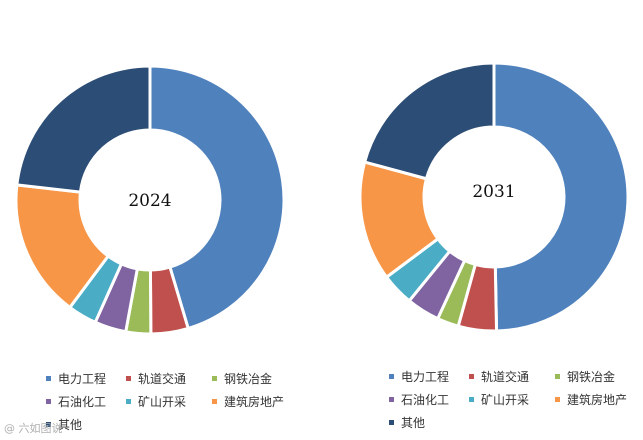 The image size is (643, 440). I want to click on center-label-2024: 2024, so click(149, 201).